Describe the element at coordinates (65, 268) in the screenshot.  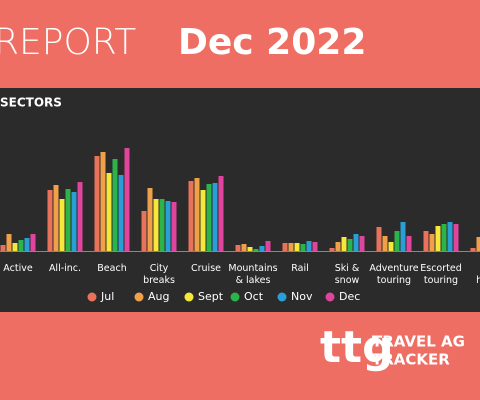
I see `x-tick-label: All-inc.` at that location.